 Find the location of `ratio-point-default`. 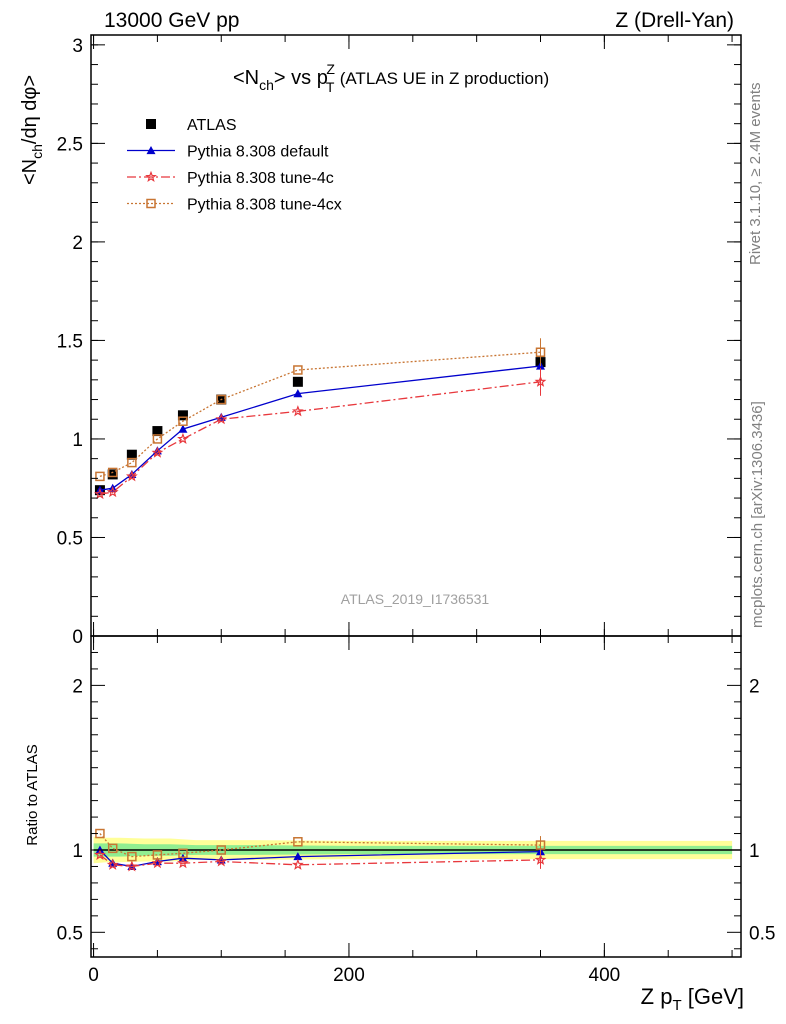

ratio-point-default is located at coordinates (298, 856).